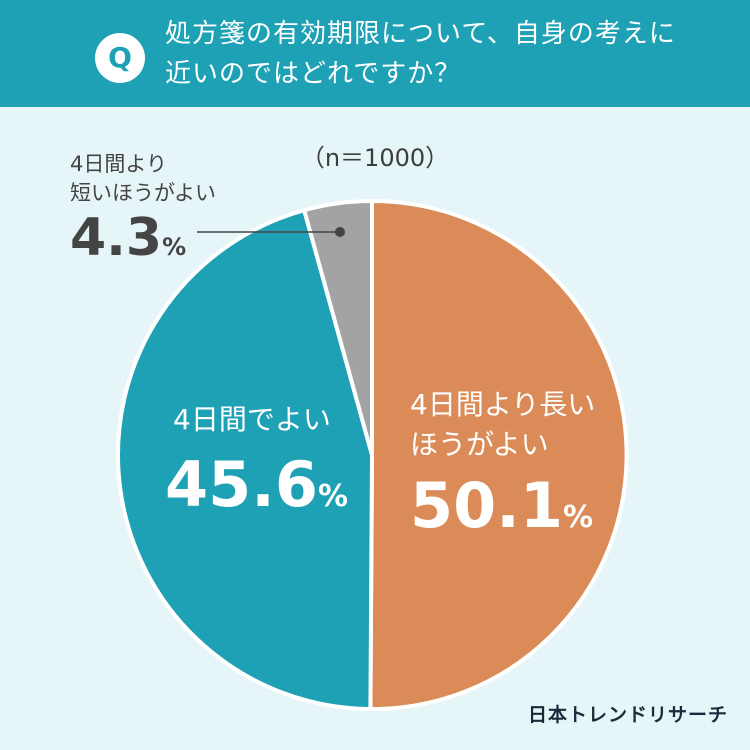 Image resolution: width=750 pixels, height=750 pixels. I want to click on slice-label-long: 4日間より長い ほうがよい 50.1%, so click(502, 461).